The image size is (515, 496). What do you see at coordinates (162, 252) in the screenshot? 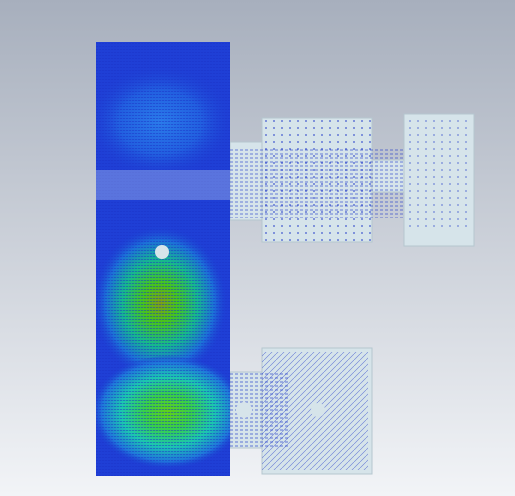
I see `via-hole-middle` at bounding box center [162, 252].